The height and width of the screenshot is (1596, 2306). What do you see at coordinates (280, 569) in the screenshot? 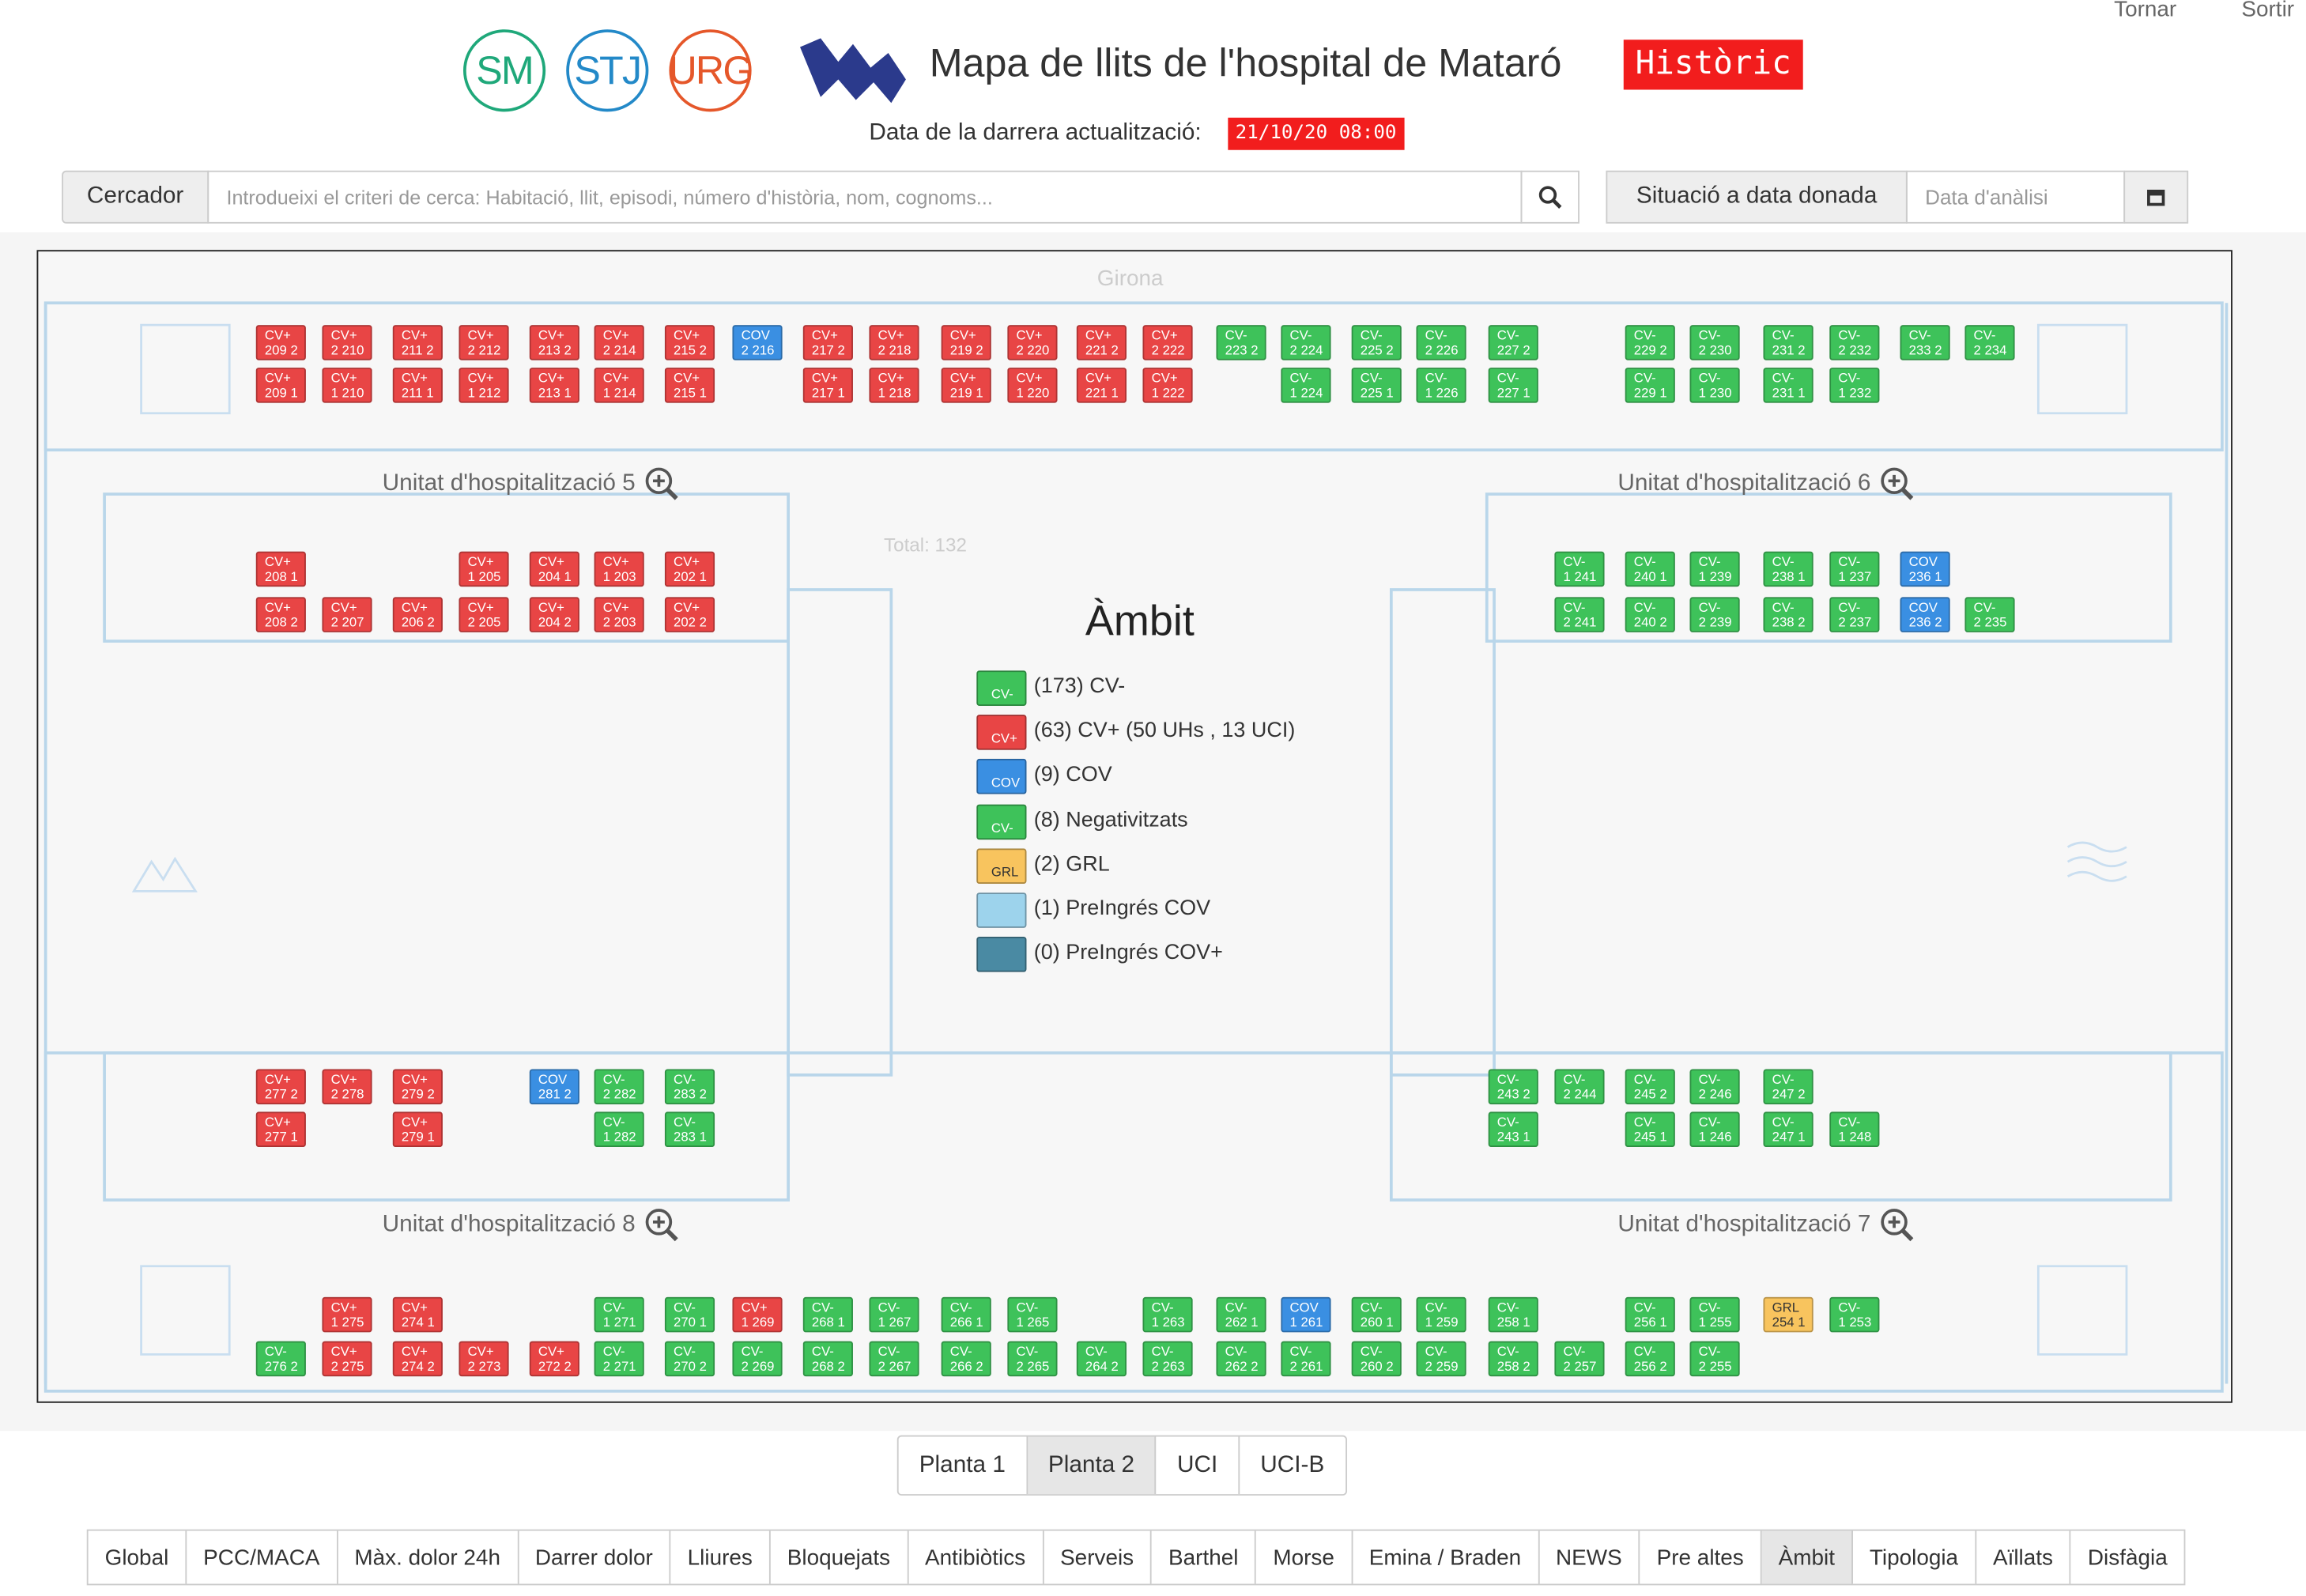
I see `bed: CV+ 208 1` at bounding box center [280, 569].